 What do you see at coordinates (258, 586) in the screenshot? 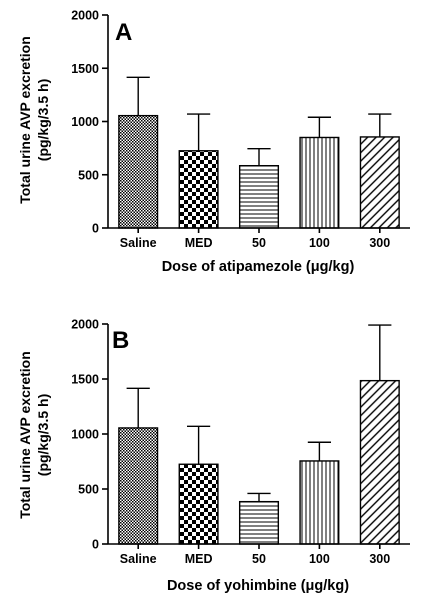
I see `x-axis-label: Dose of yohimbine (μg/kg)` at bounding box center [258, 586].